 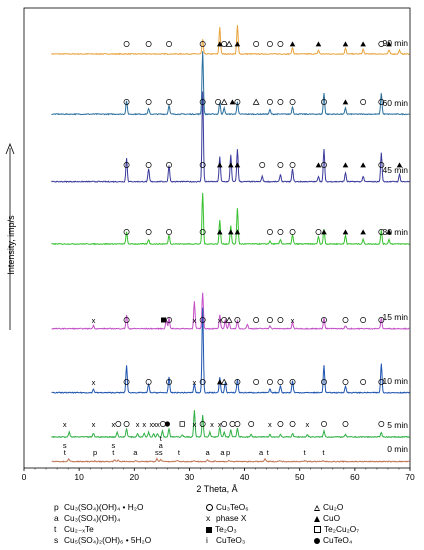 I want to click on legend-item: CuO, so click(x=327, y=518).